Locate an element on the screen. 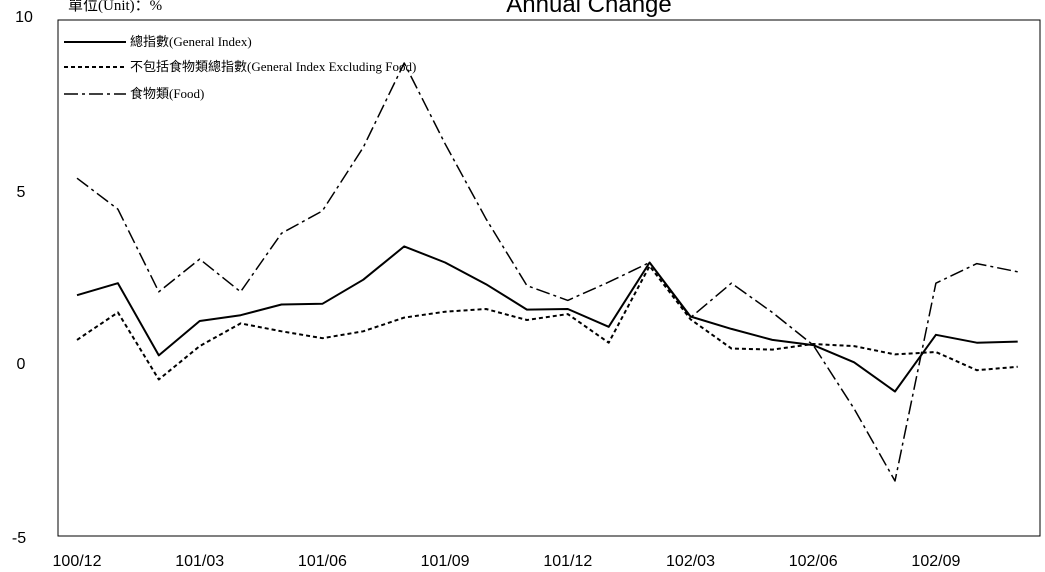  chart-title: Annual Change is located at coordinates (588, 9).